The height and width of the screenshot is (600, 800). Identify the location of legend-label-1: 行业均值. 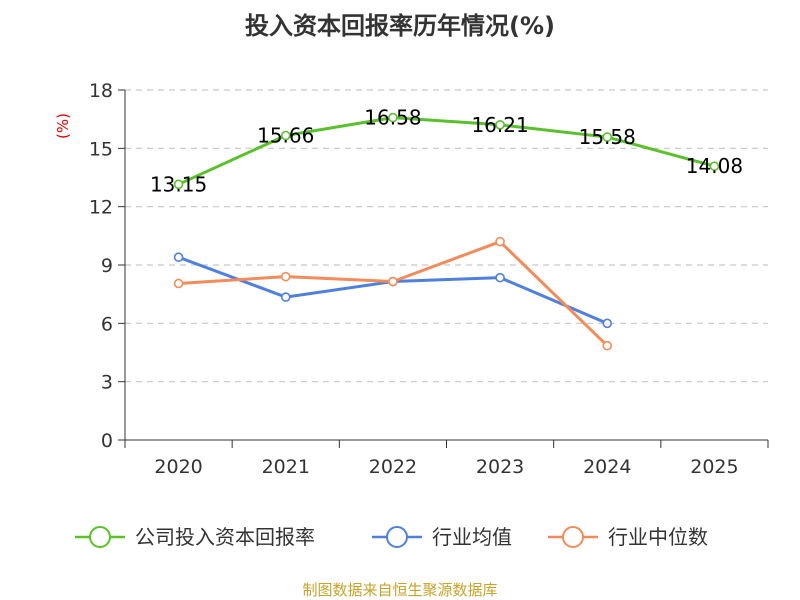
(472, 537).